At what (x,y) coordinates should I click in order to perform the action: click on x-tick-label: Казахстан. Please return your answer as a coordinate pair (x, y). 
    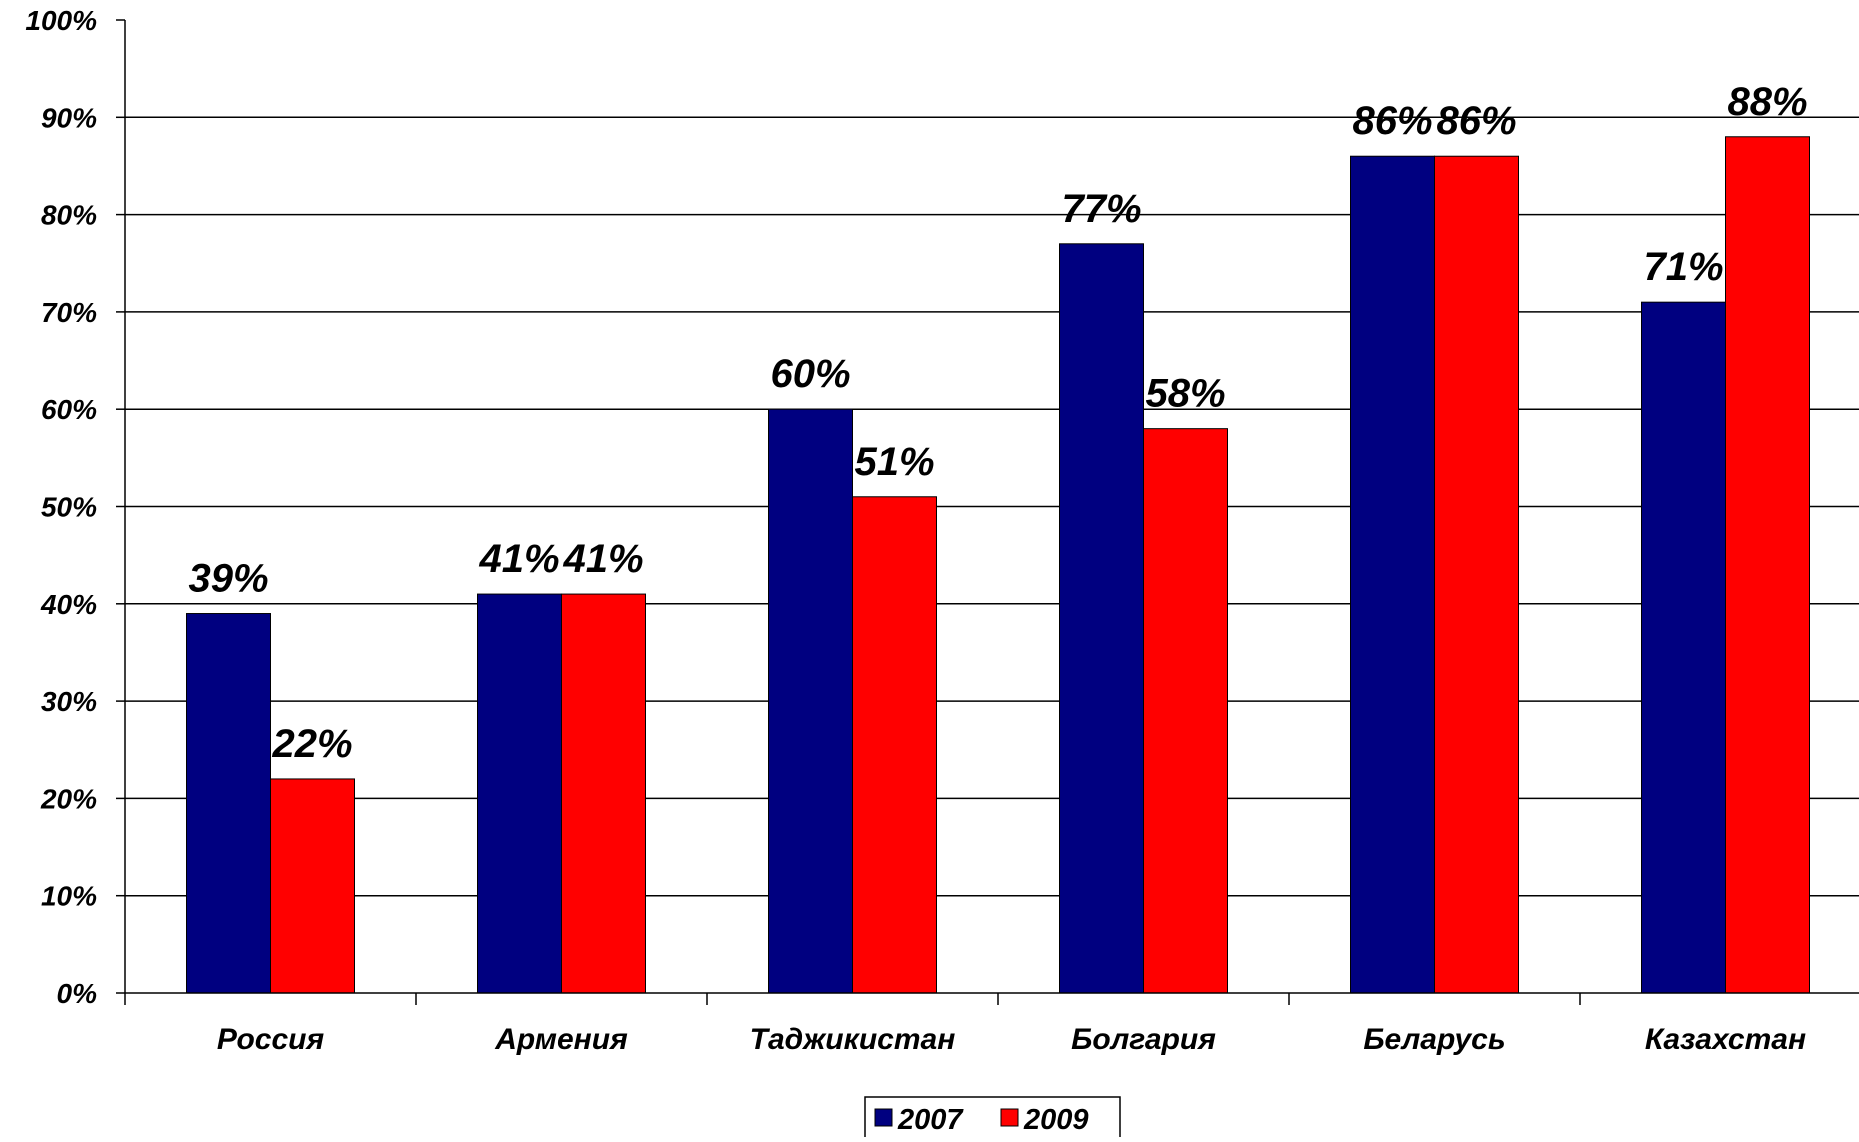
    Looking at the image, I should click on (1725, 1039).